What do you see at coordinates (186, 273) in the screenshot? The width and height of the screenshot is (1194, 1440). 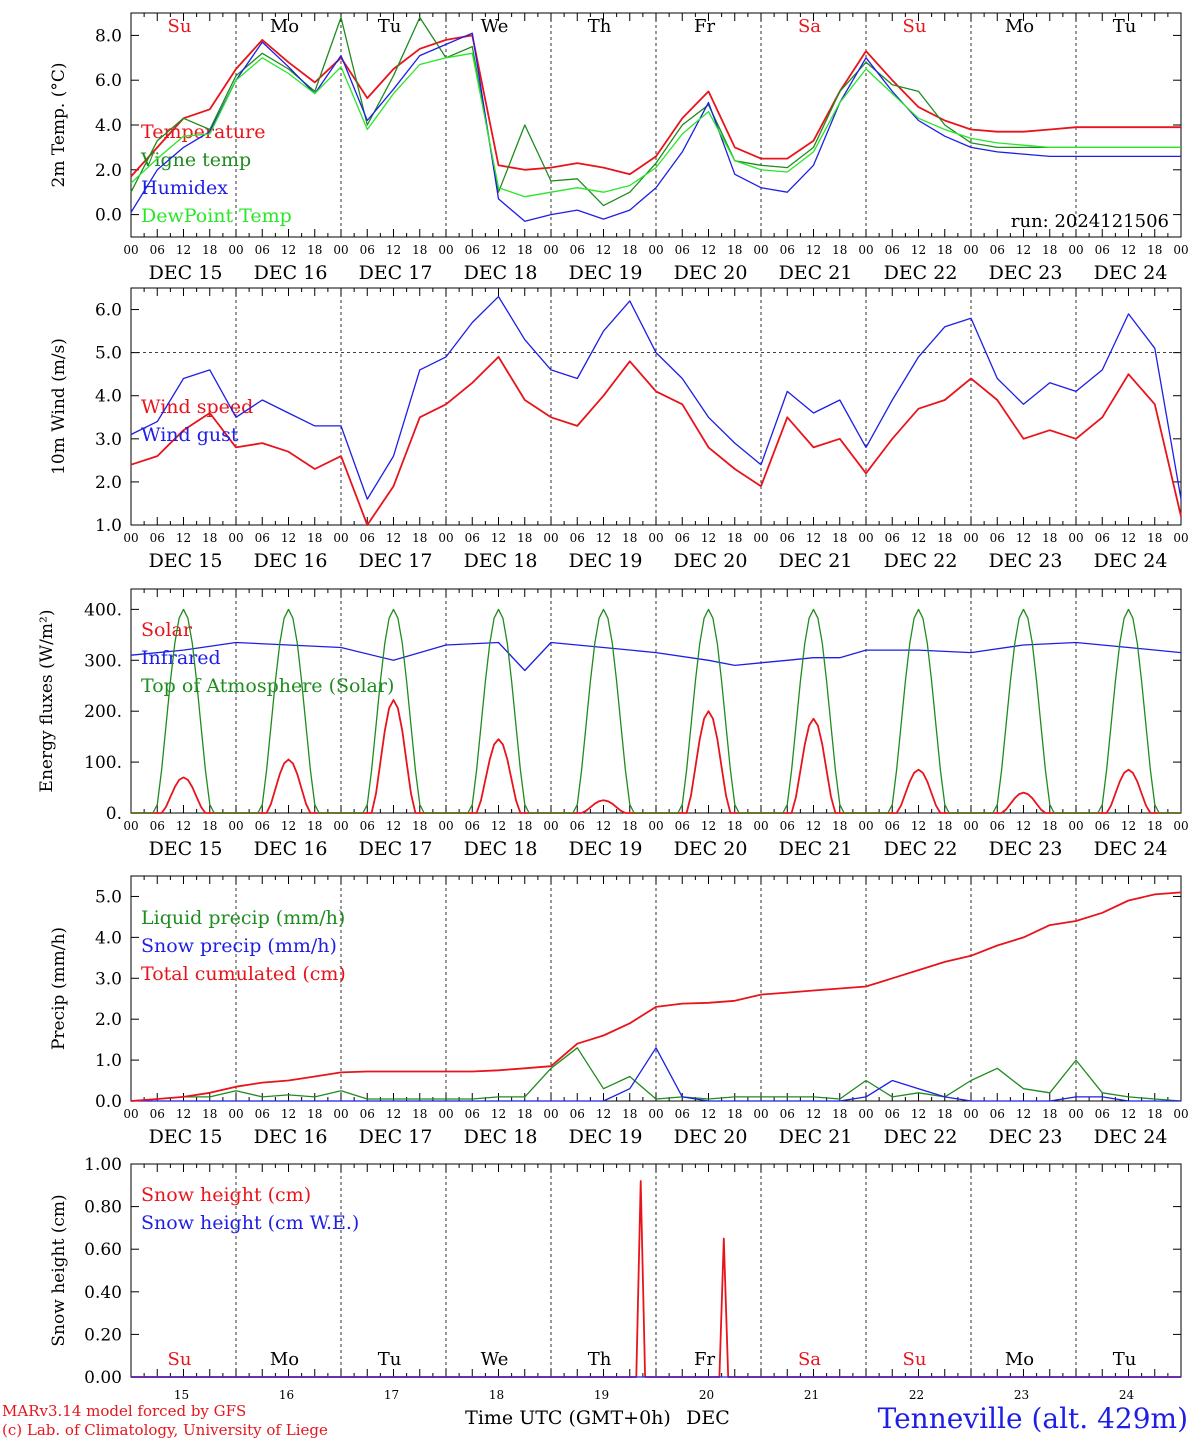 I see `date-label: DEC 15` at bounding box center [186, 273].